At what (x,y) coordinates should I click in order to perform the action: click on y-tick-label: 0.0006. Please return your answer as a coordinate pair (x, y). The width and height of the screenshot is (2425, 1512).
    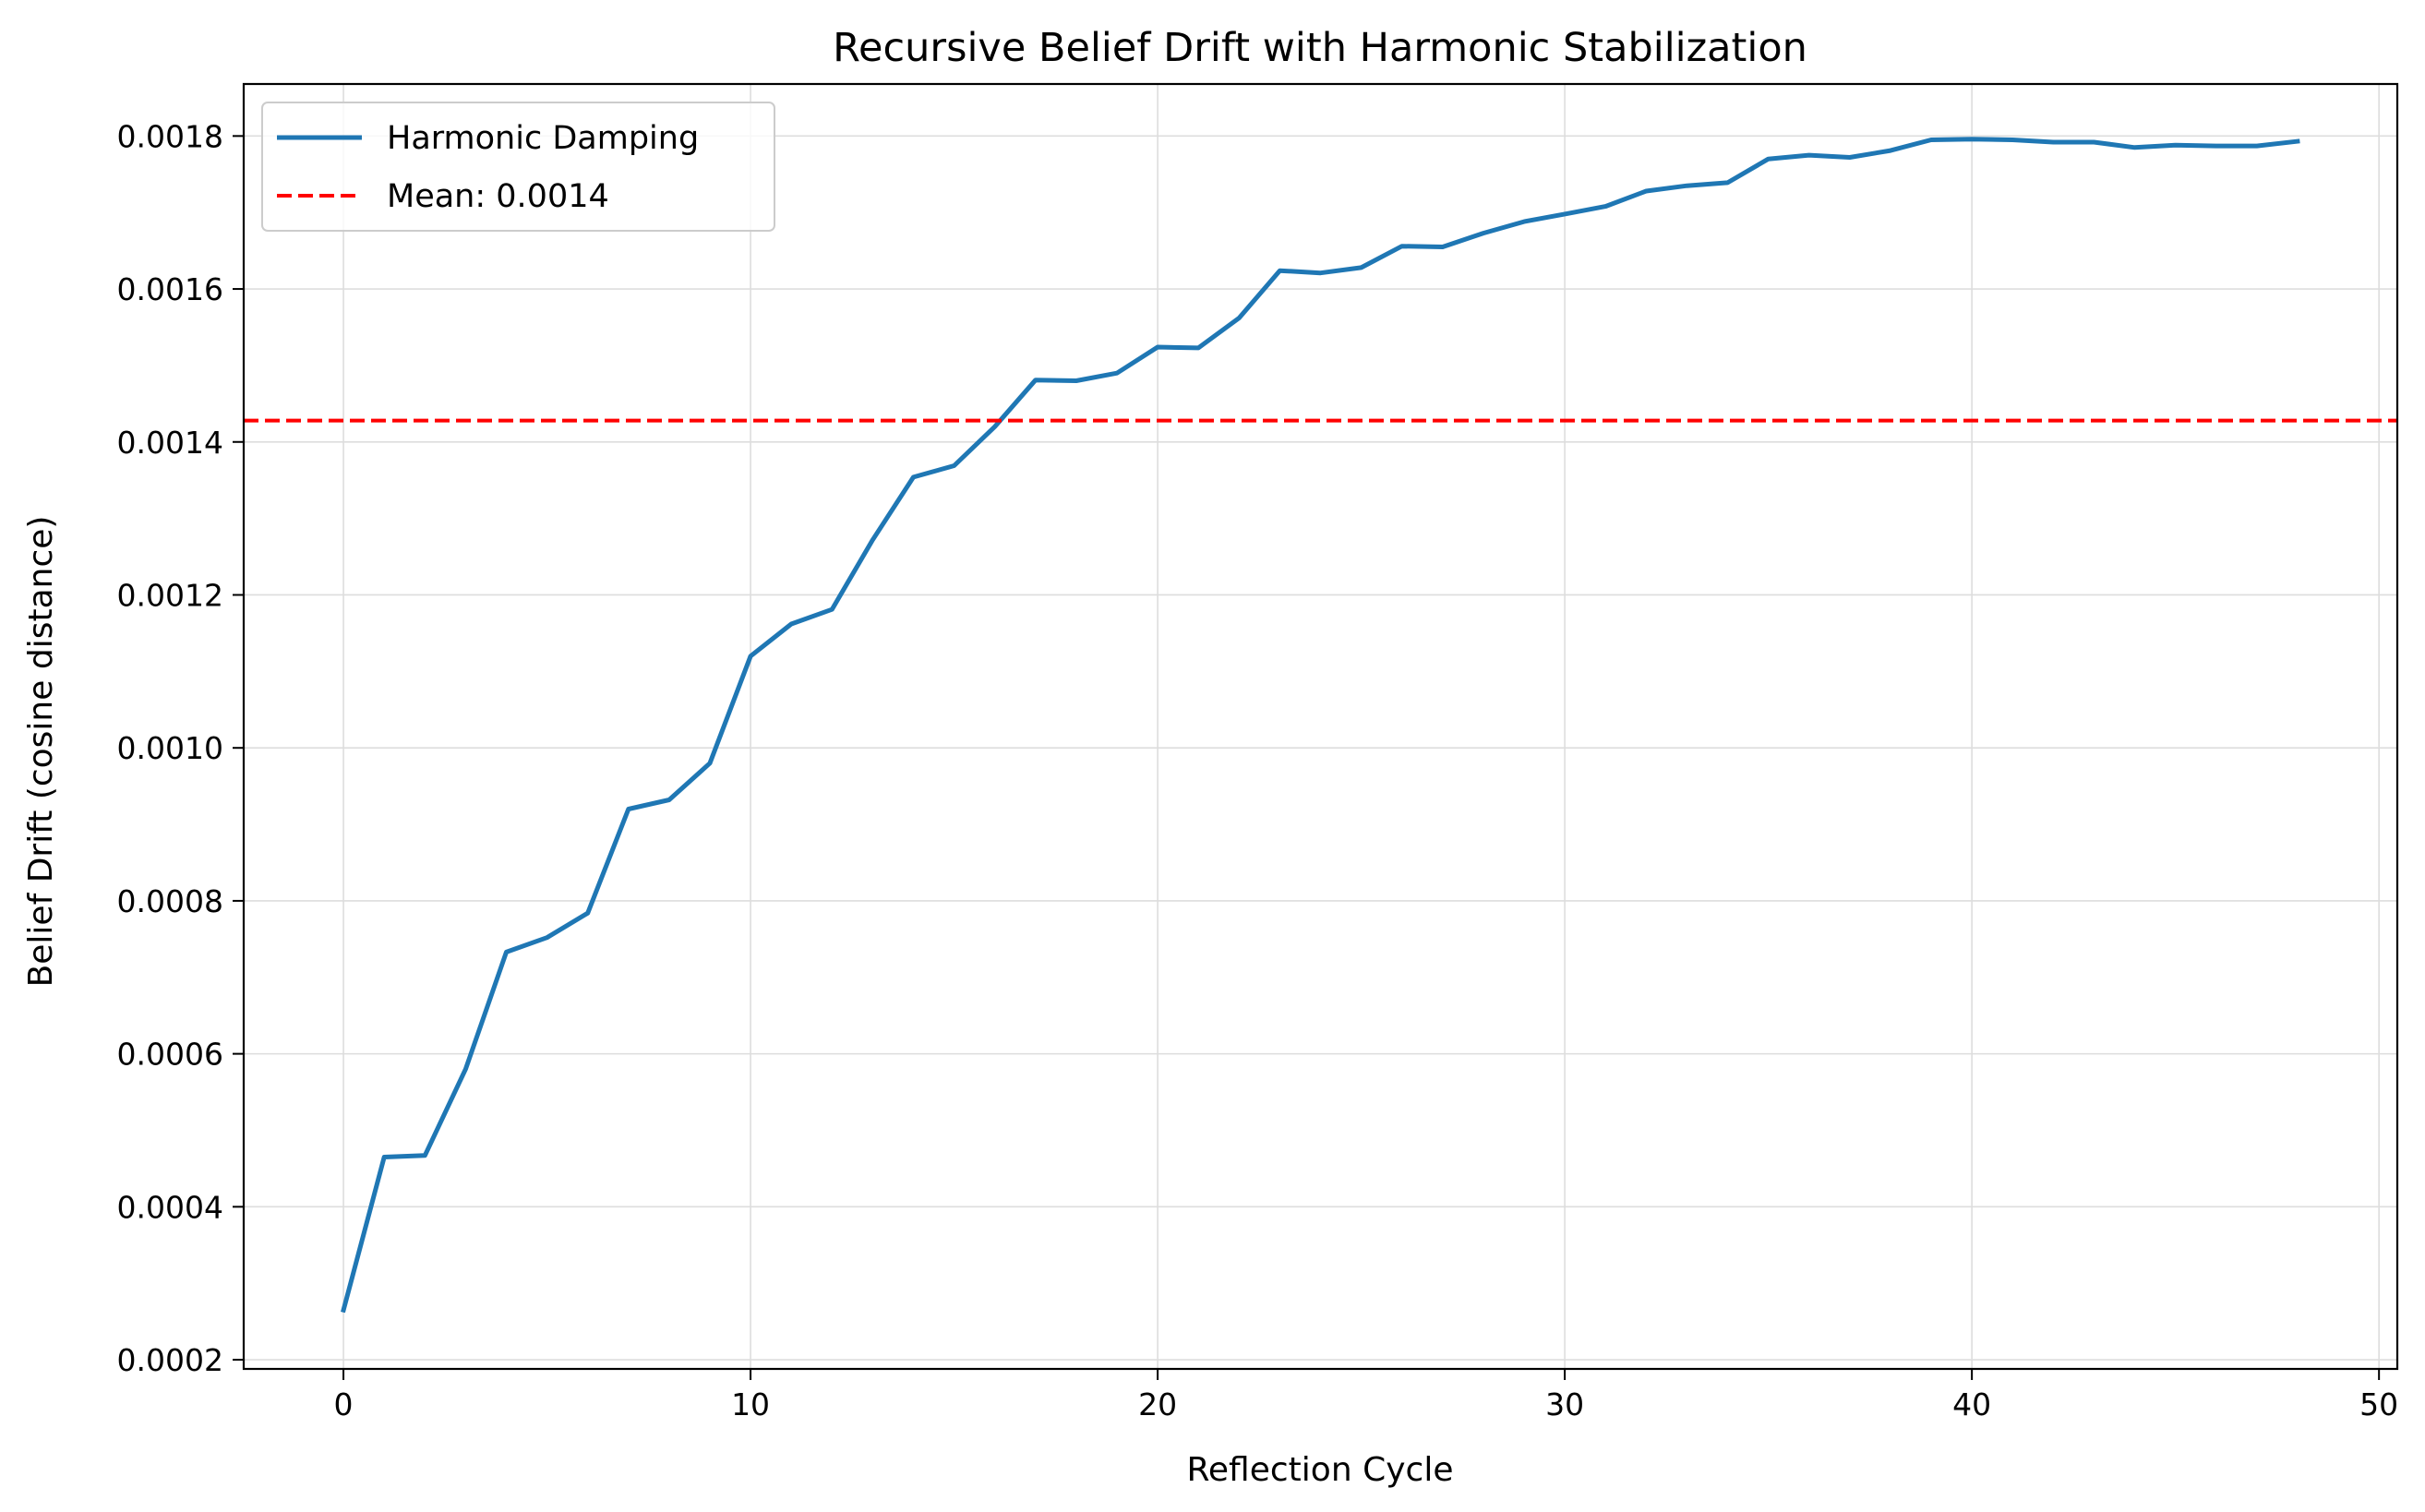
    Looking at the image, I should click on (170, 1055).